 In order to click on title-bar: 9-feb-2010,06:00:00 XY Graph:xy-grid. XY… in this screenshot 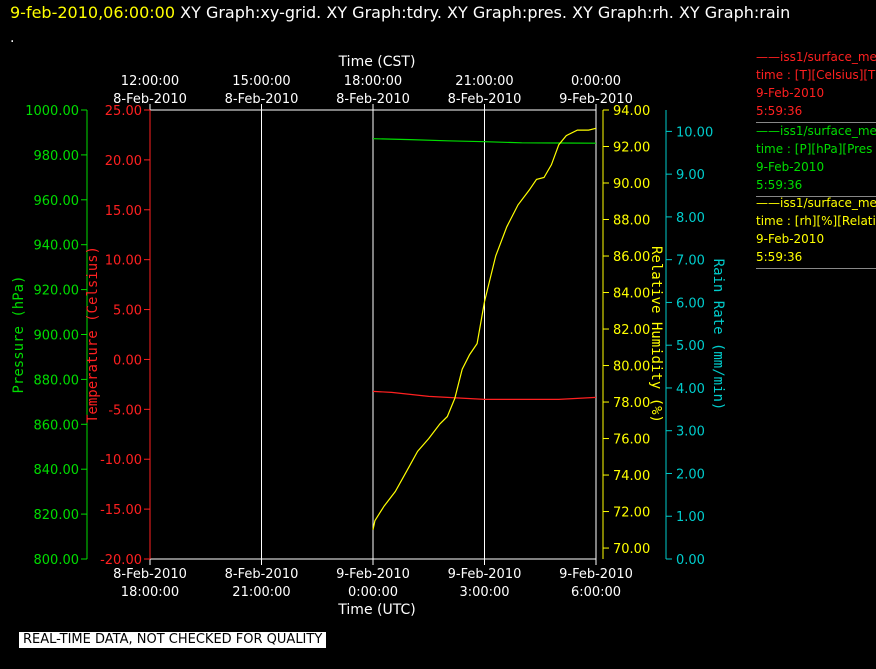, I will do `click(400, 12)`.